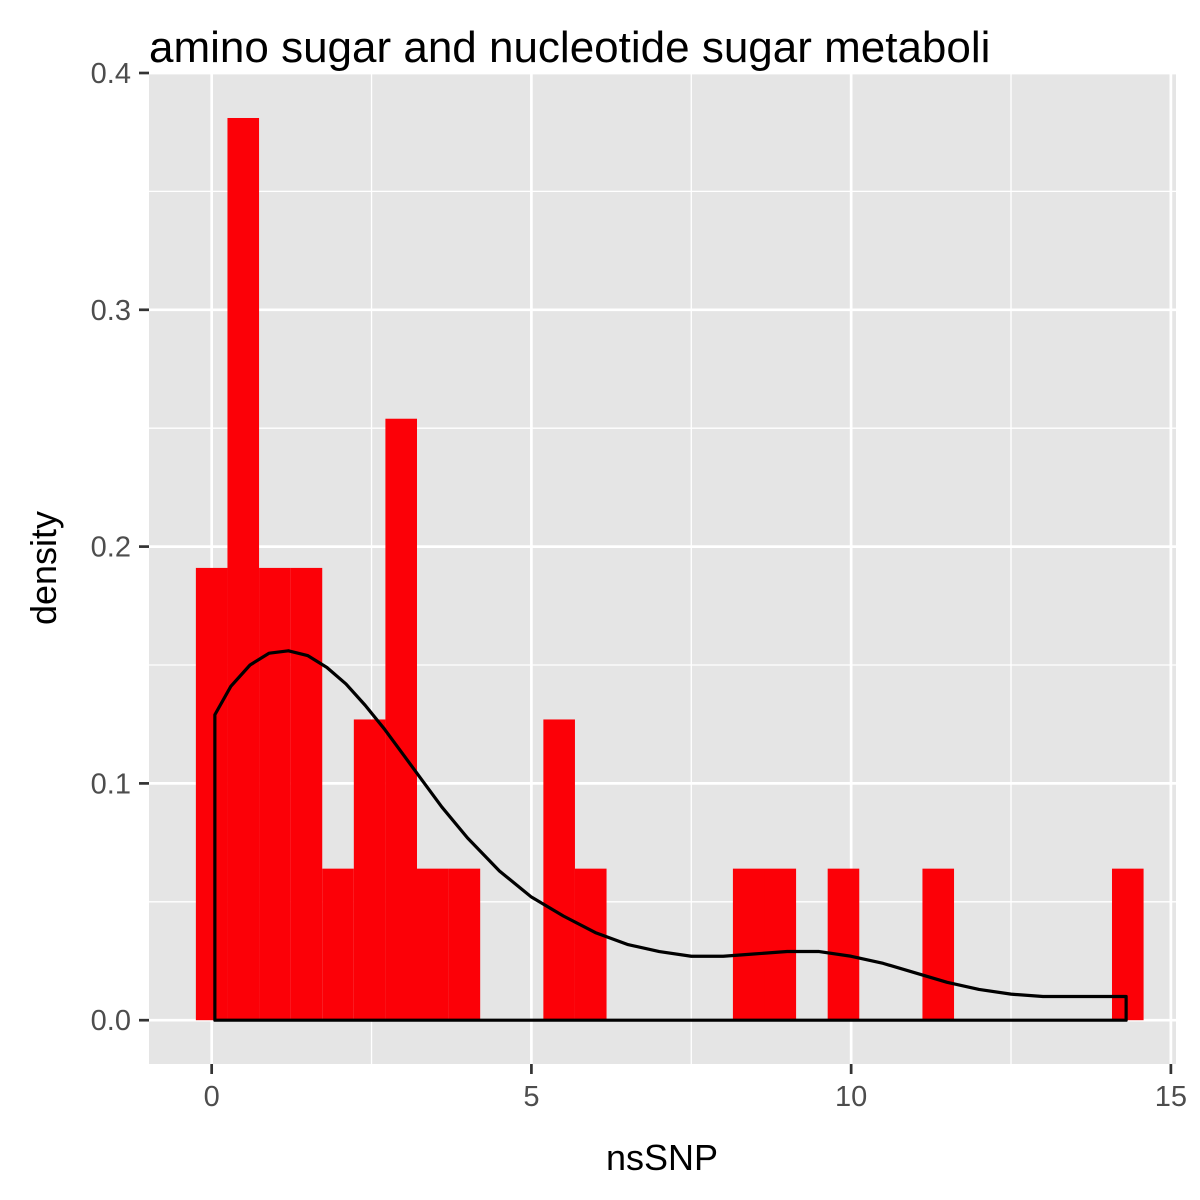 Image resolution: width=1200 pixels, height=1200 pixels. I want to click on y-axis: 0.0 0.1 0.2 0.3 0.4, so click(120, 547).